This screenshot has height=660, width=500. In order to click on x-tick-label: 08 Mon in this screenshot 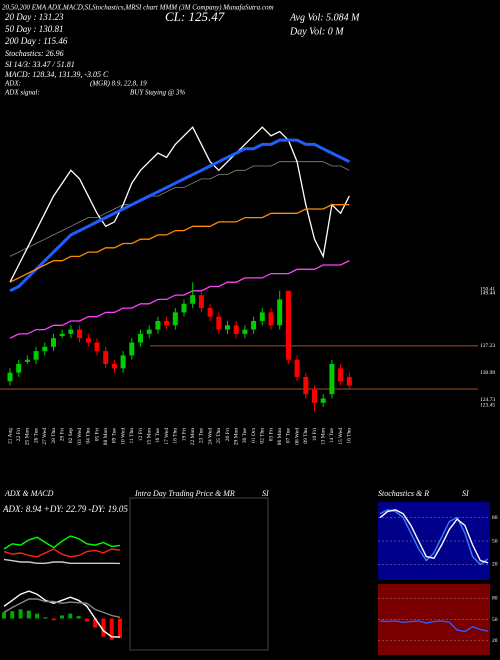, I will do `click(106, 437)`.